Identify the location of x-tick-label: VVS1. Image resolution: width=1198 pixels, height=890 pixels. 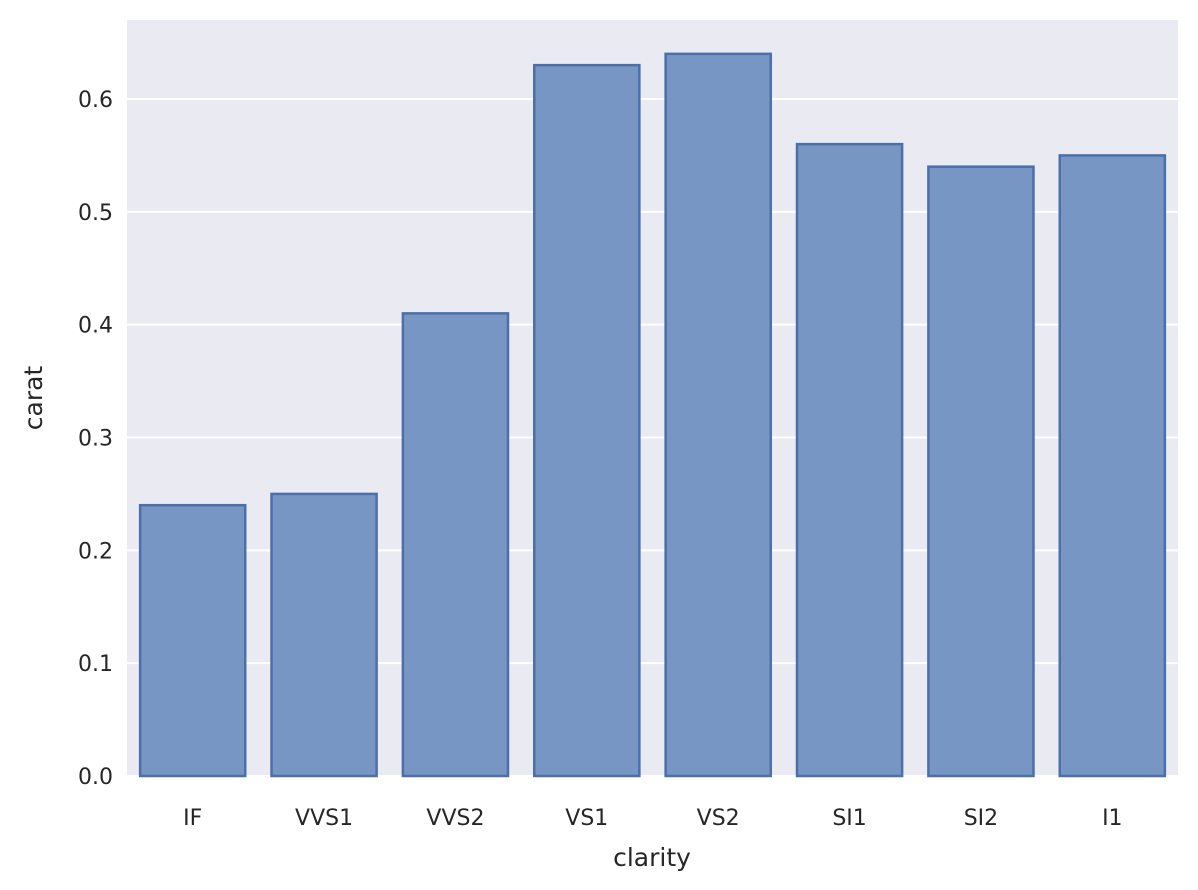
(324, 818).